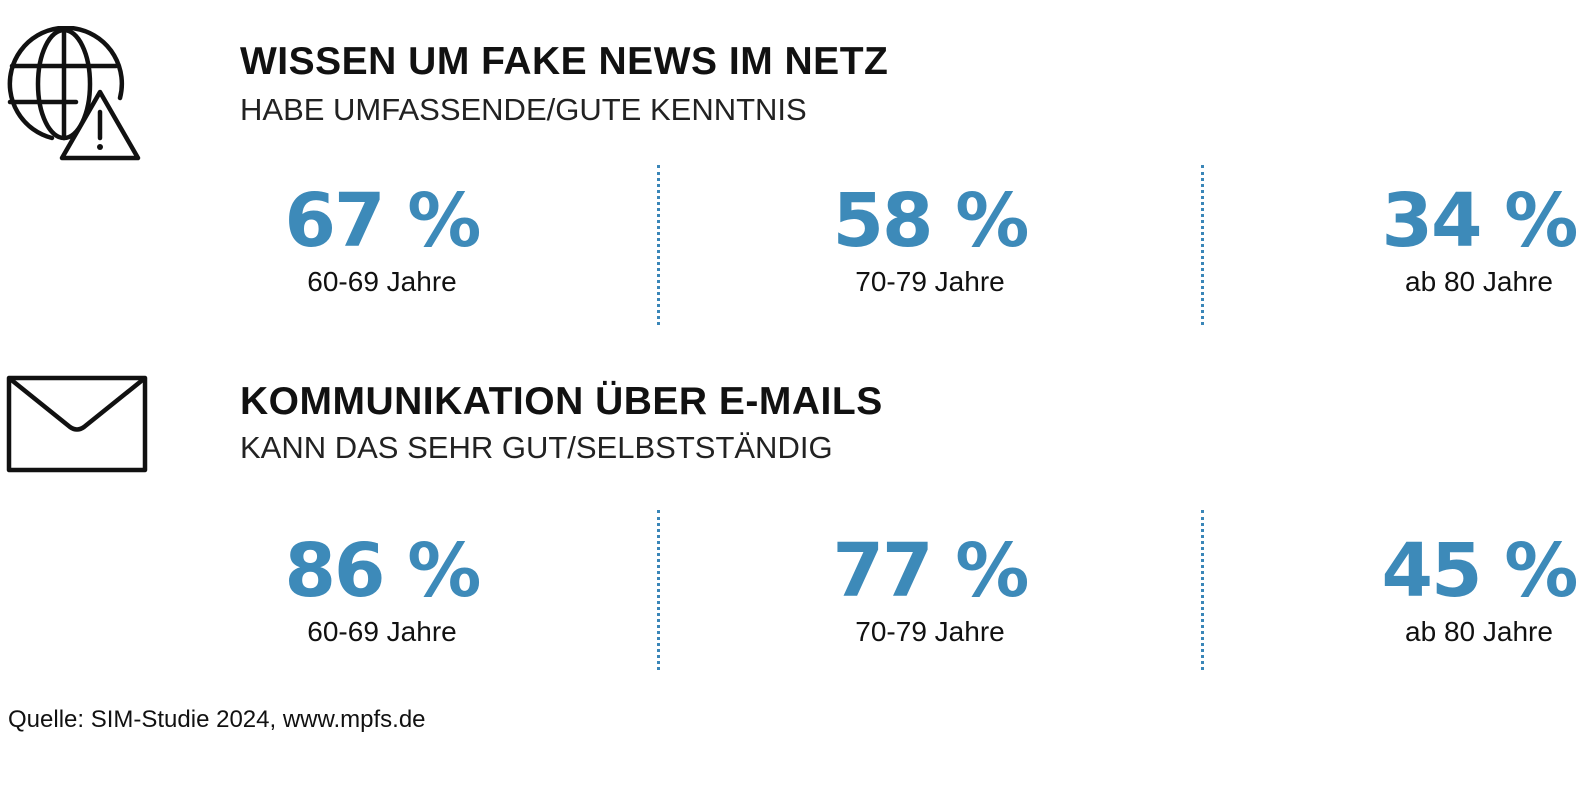 Image resolution: width=1589 pixels, height=785 pixels. Describe the element at coordinates (77, 424) in the screenshot. I see `envelope-icon` at that location.